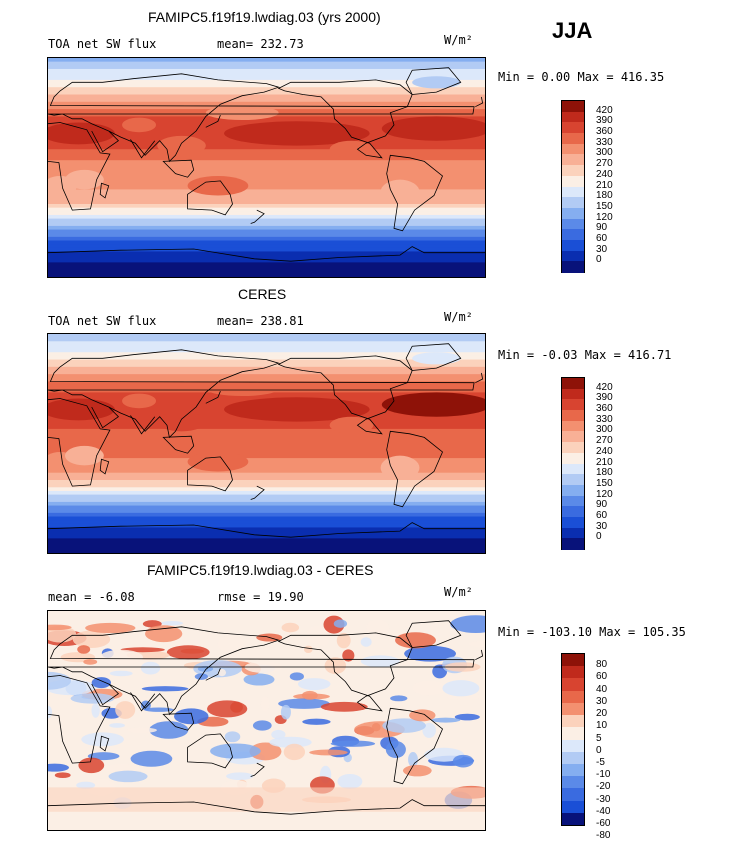  I want to click on colorbar-tick-label: -10, so click(603, 775).